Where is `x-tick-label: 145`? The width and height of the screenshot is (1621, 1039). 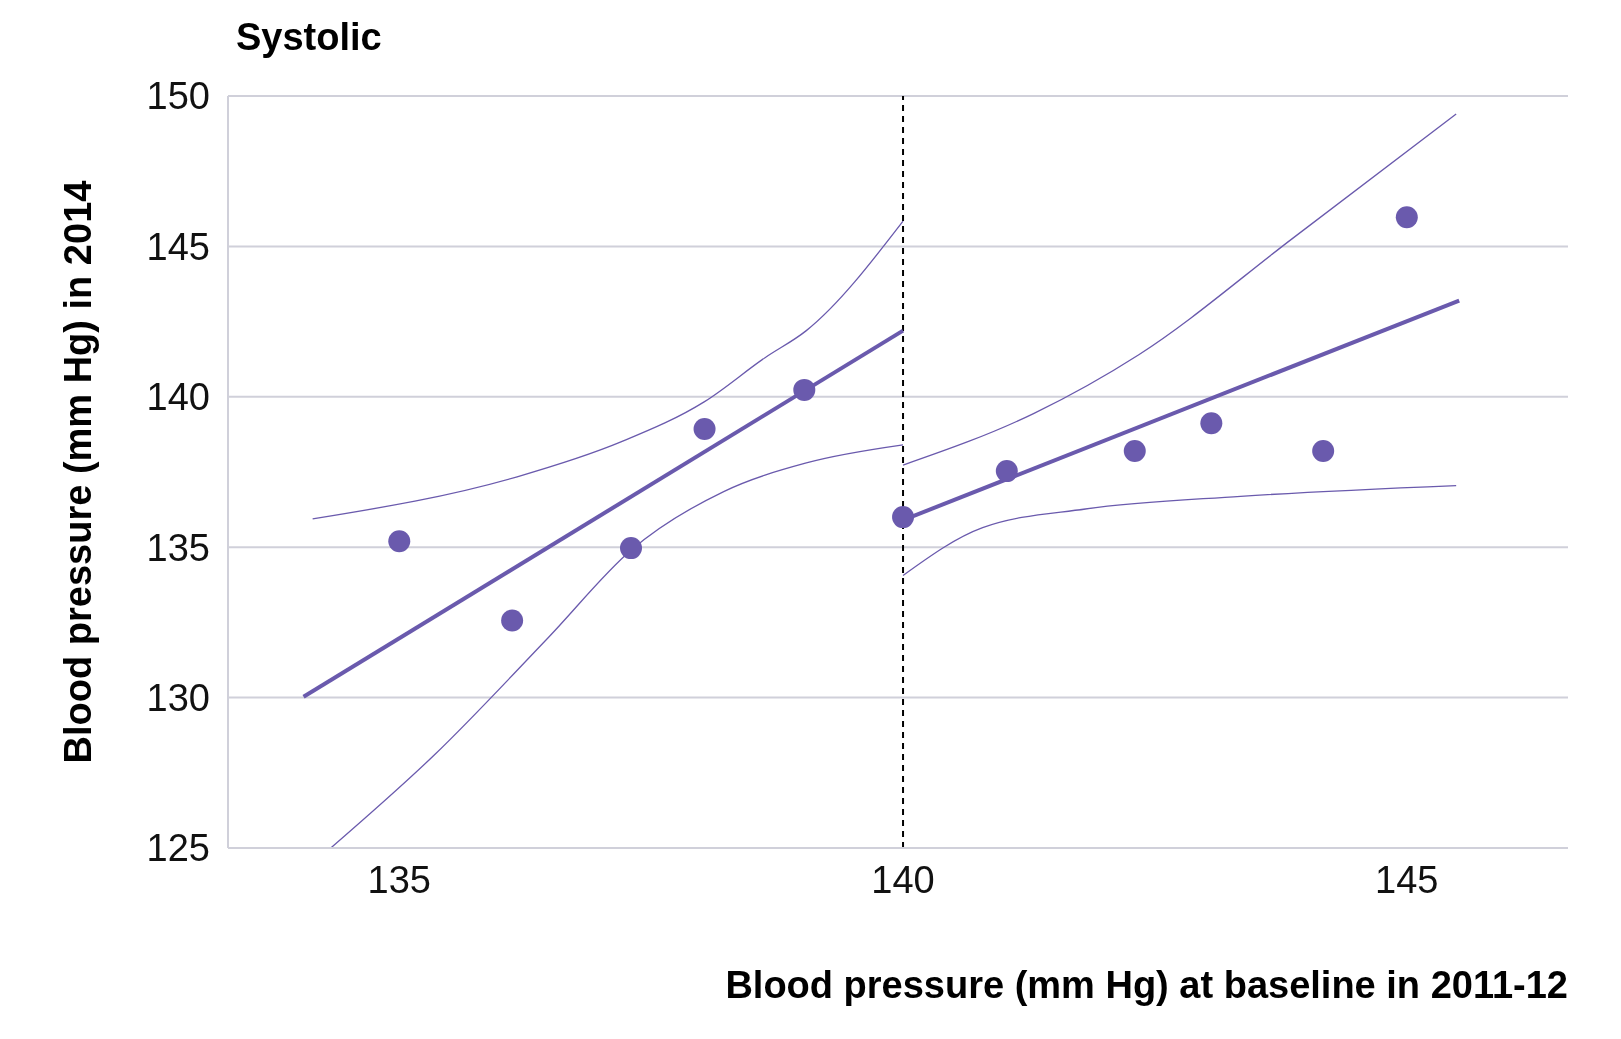
x-tick-label: 145 is located at coordinates (1407, 879).